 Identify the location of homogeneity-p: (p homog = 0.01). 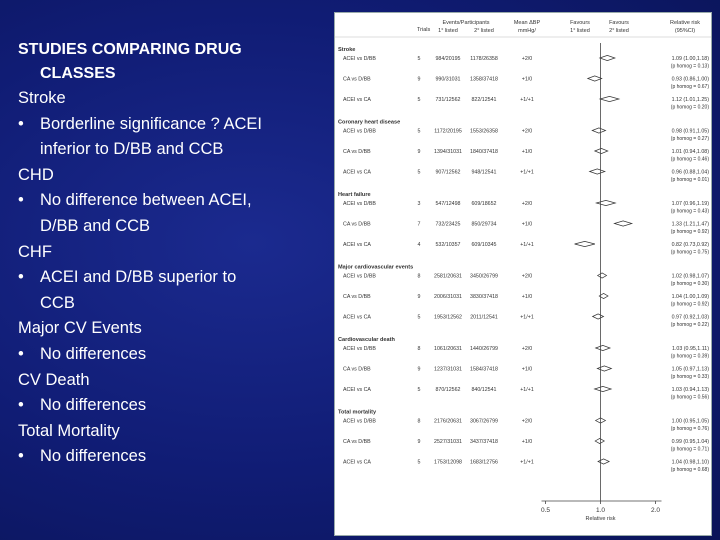
(690, 180).